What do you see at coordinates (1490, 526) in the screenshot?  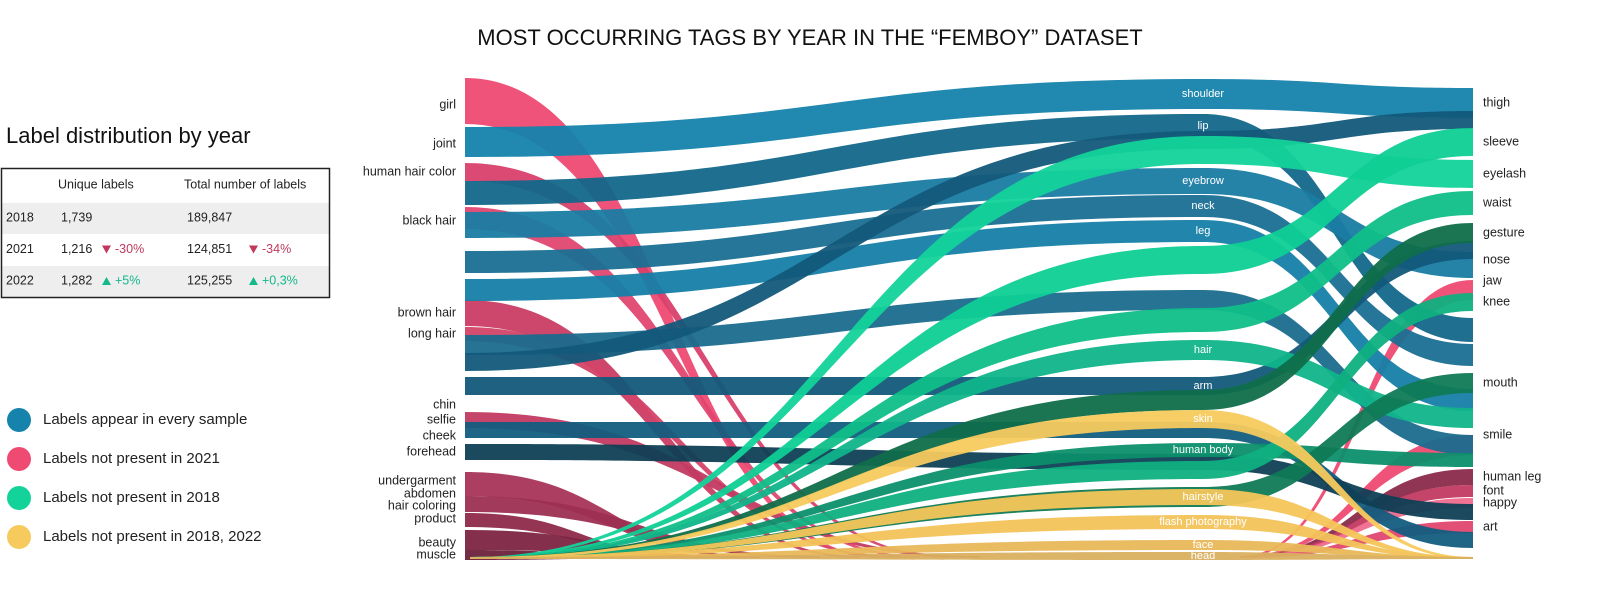 I see `right-label: art` at bounding box center [1490, 526].